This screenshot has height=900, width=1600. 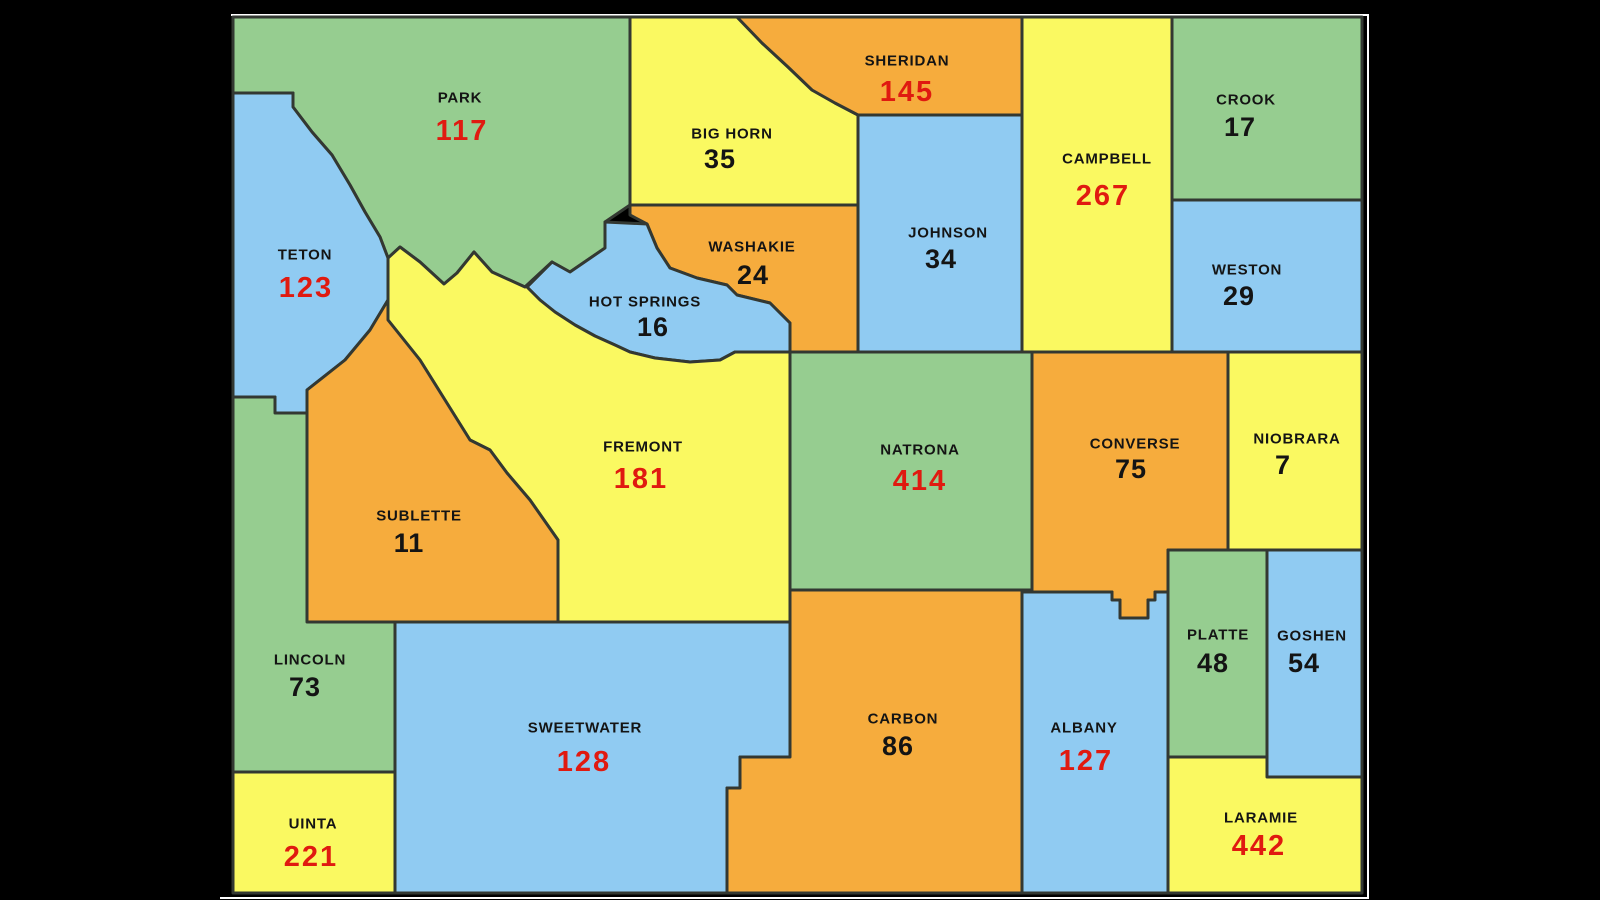 What do you see at coordinates (941, 259) in the screenshot?
I see `county-value-johnson: 34` at bounding box center [941, 259].